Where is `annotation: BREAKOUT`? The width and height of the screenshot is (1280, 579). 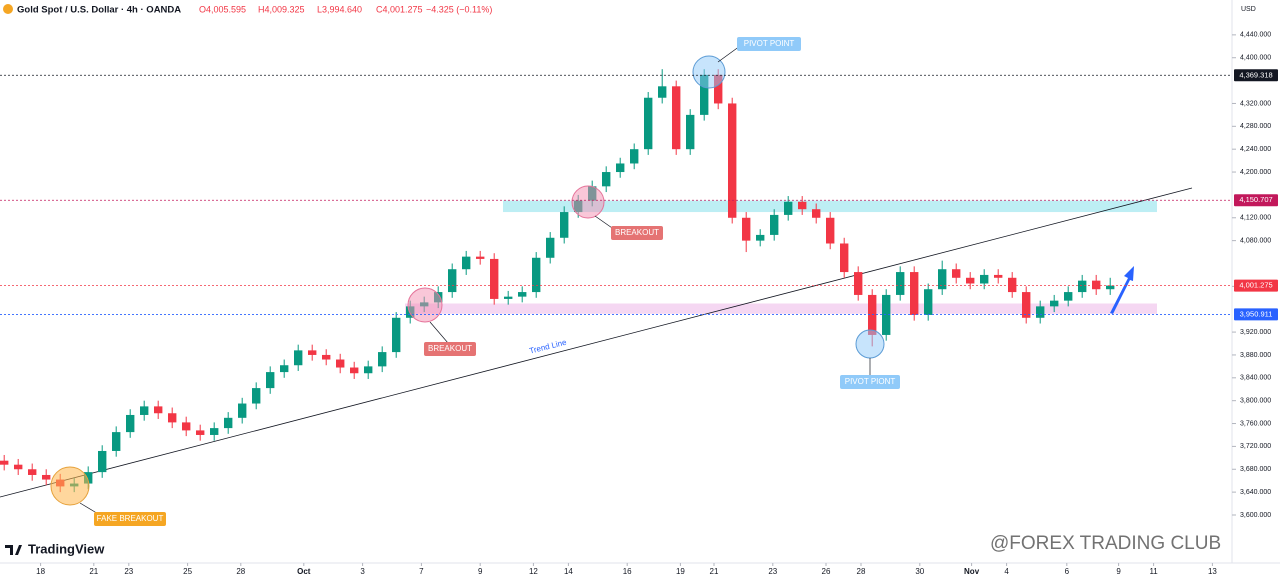
annotation: BREAKOUT is located at coordinates (637, 232).